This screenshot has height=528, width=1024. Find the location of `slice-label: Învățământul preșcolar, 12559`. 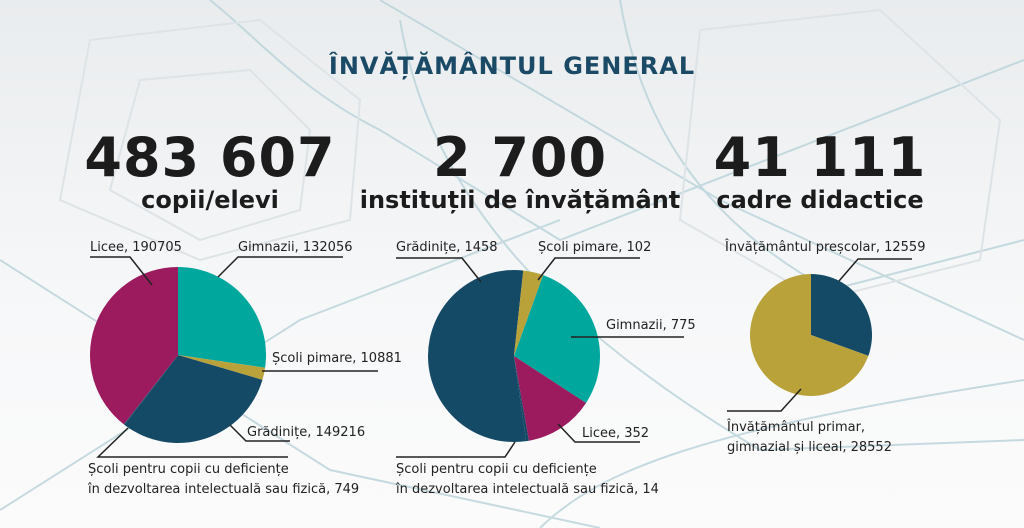

slice-label: Învățământul preșcolar, 12559 is located at coordinates (825, 247).